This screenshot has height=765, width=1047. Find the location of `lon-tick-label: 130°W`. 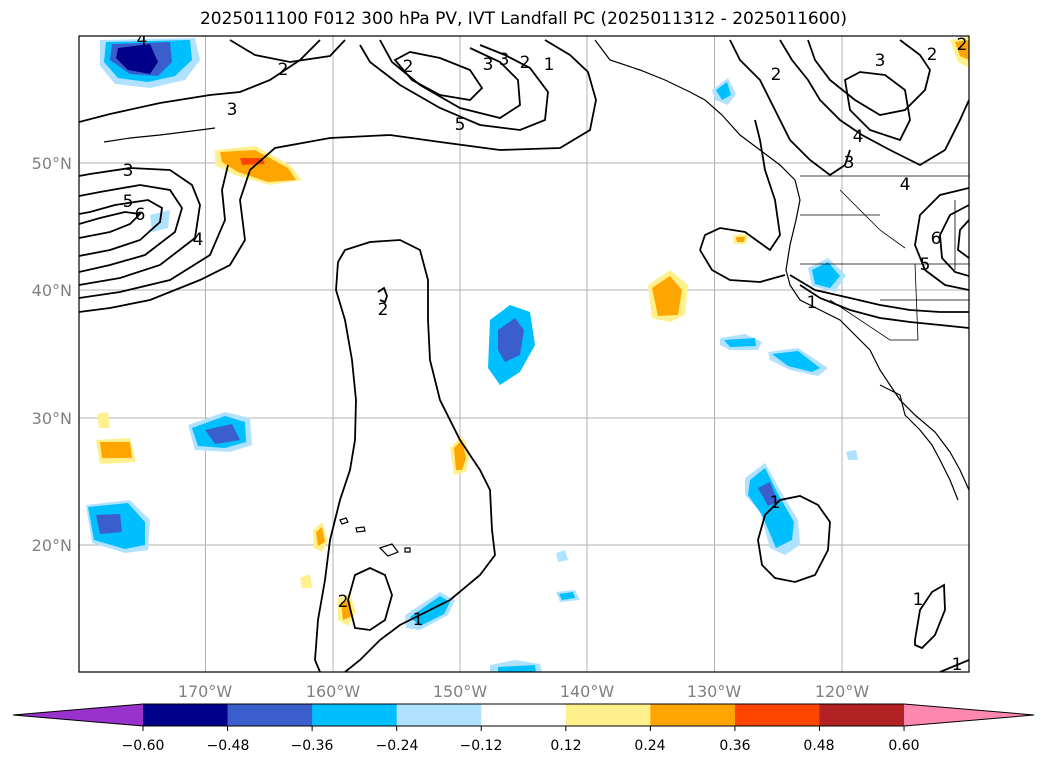

lon-tick-label: 130°W is located at coordinates (714, 691).